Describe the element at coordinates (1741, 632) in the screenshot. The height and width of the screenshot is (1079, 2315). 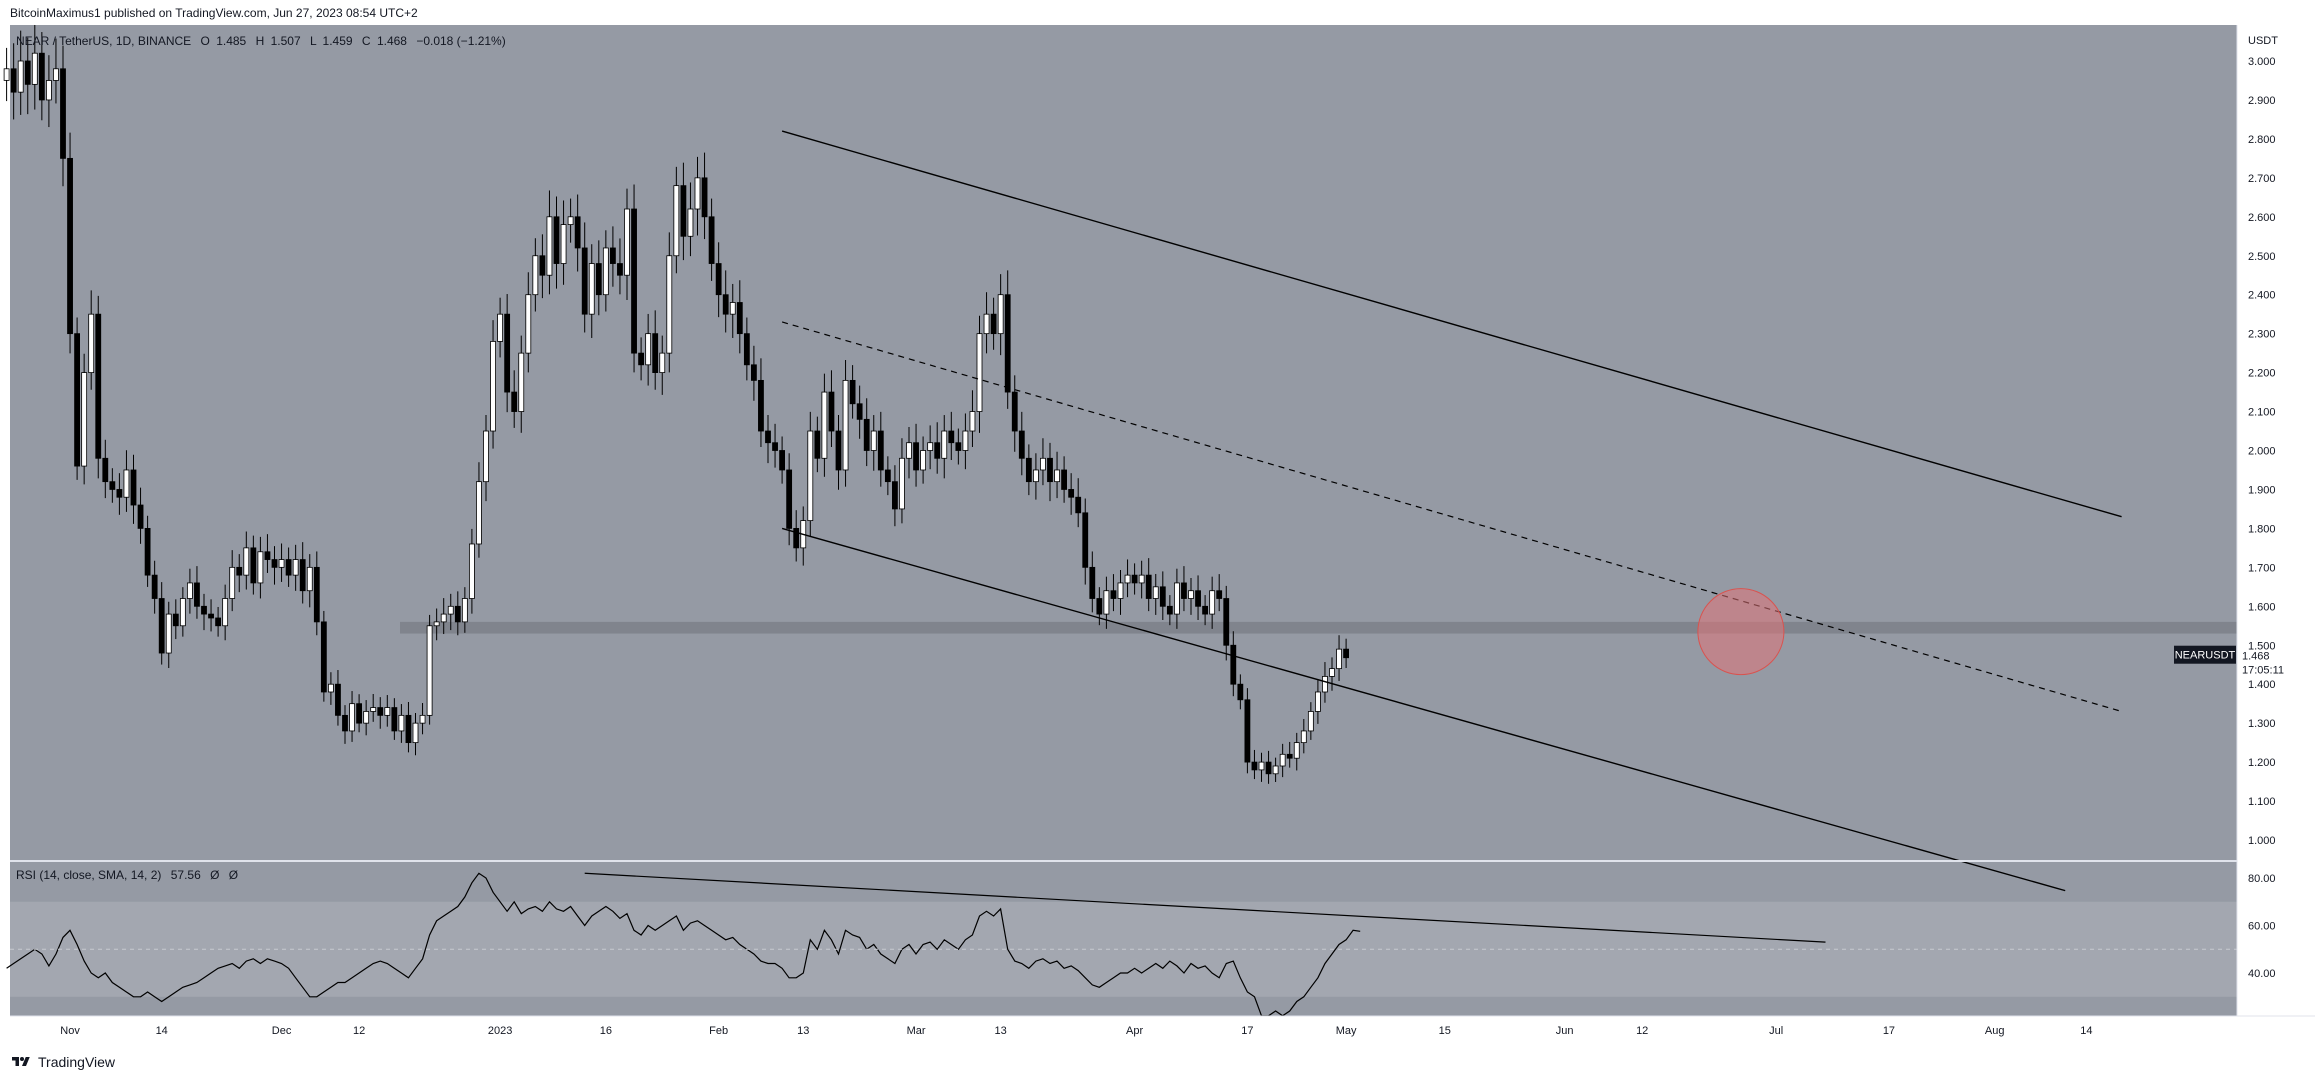
I see `highlight-circle` at that location.